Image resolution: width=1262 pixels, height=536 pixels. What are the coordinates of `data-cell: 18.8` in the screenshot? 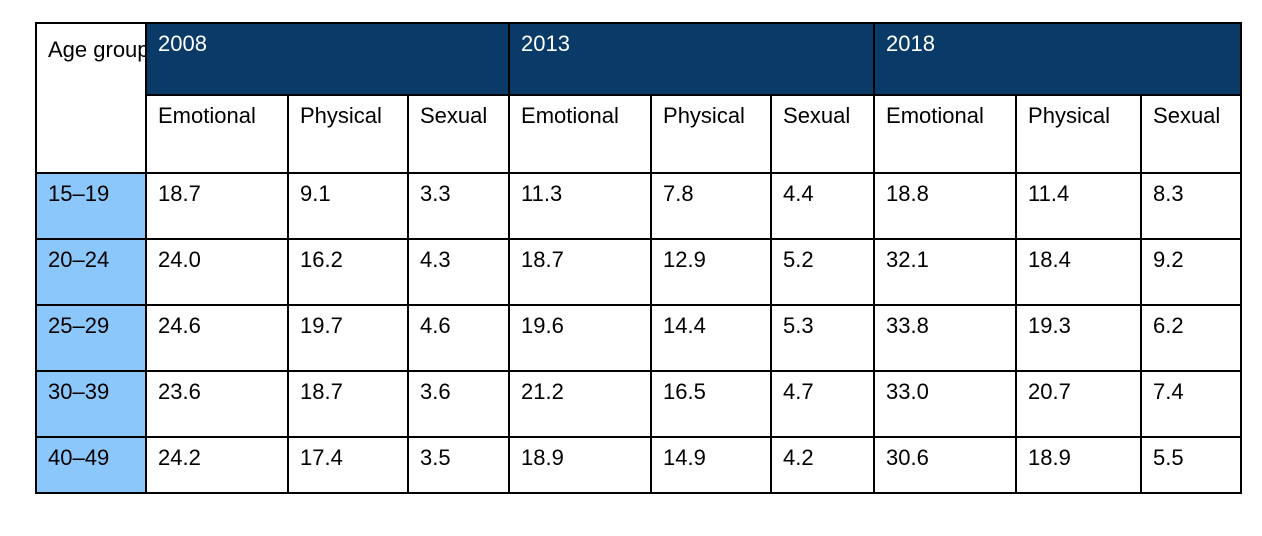 It's located at (945, 206).